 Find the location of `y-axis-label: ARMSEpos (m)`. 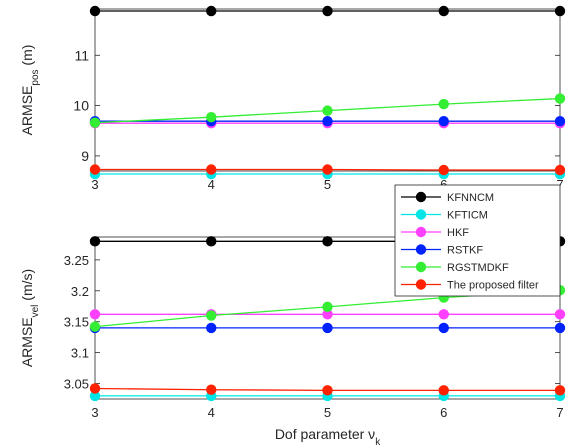

y-axis-label: ARMSEpos (m) is located at coordinates (30, 90).